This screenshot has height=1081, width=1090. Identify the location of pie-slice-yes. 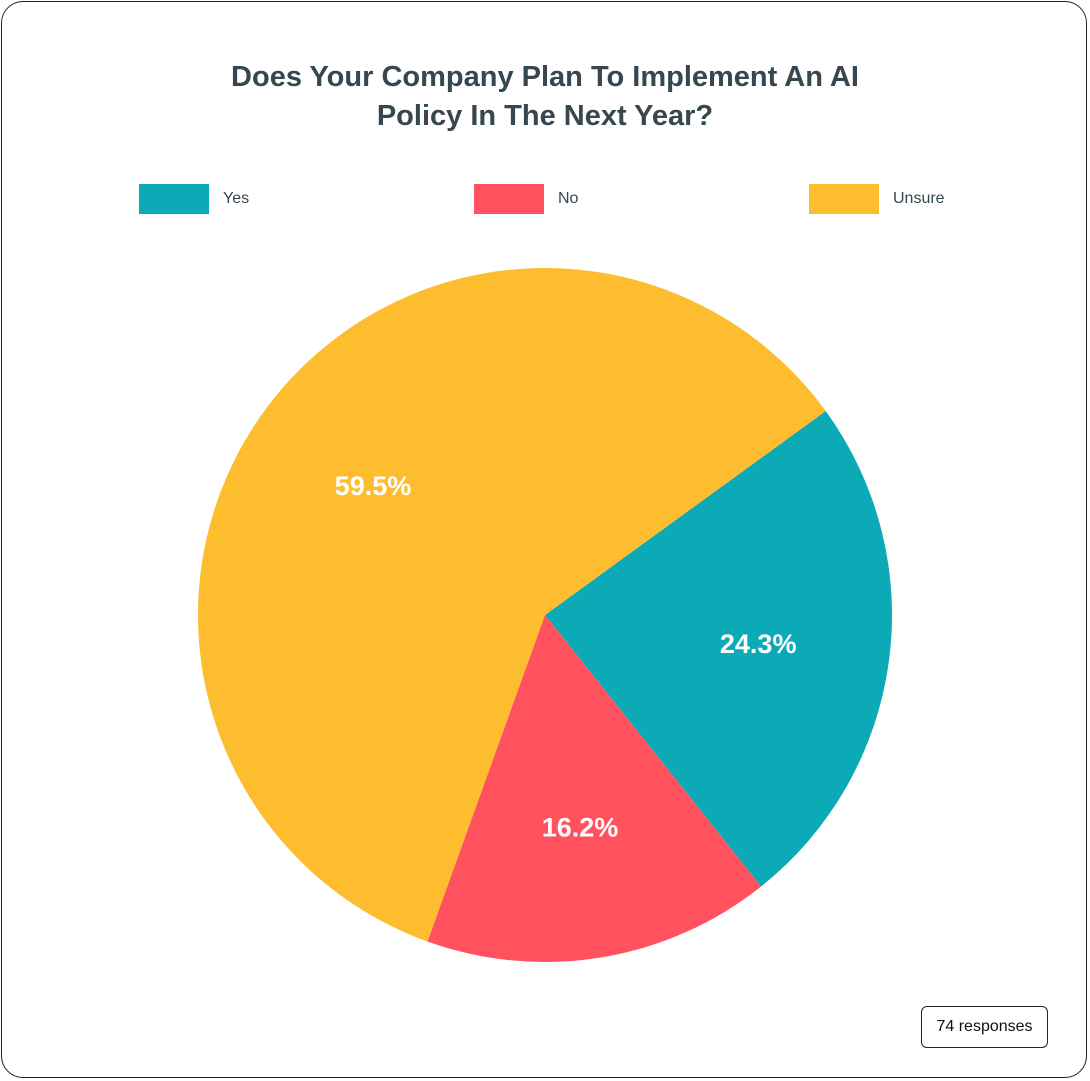
(719, 649).